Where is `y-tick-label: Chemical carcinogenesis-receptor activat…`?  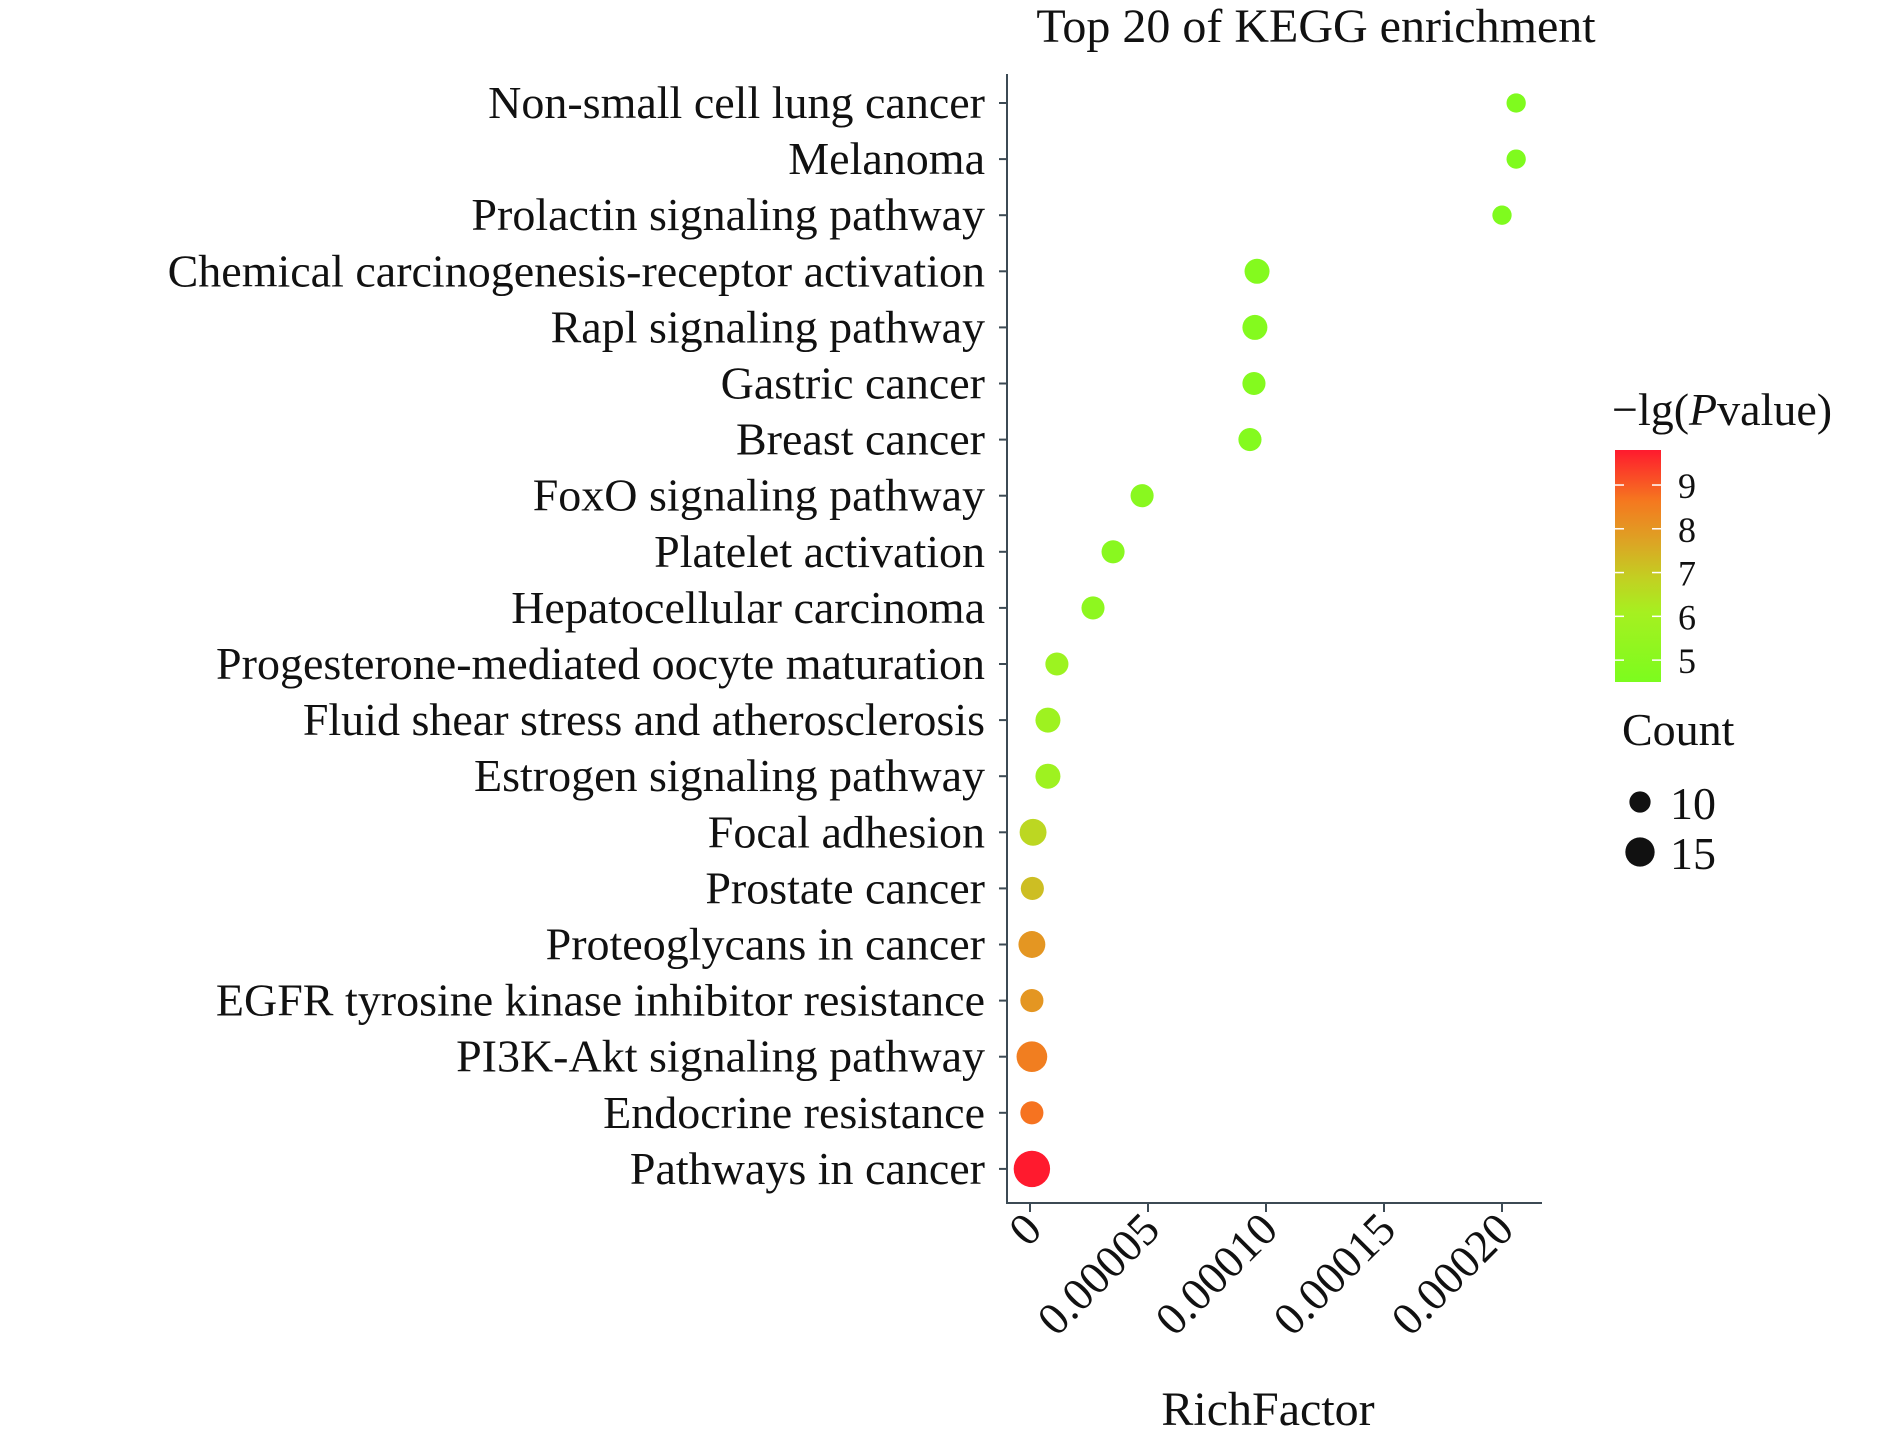
y-tick-label: Chemical carcinogenesis-receptor activat… is located at coordinates (576, 270).